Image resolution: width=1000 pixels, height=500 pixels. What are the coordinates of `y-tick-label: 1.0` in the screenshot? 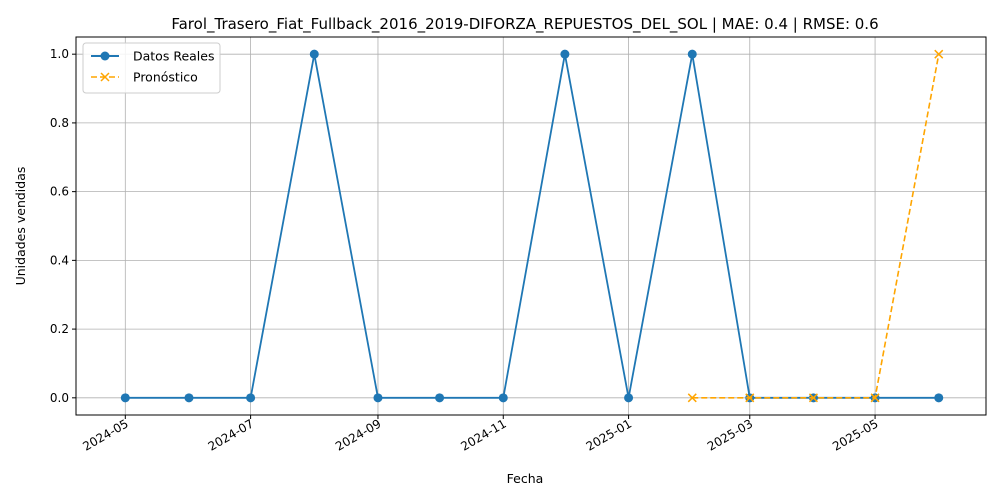 It's located at (59, 54).